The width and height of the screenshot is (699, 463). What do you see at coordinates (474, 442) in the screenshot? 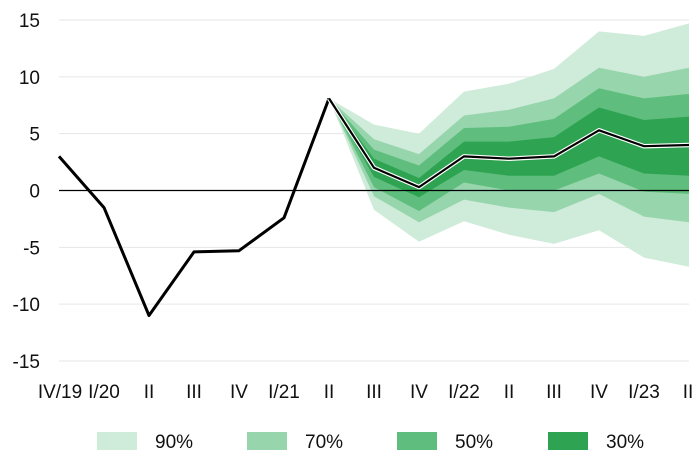
I see `legend-label: 50%` at bounding box center [474, 442].